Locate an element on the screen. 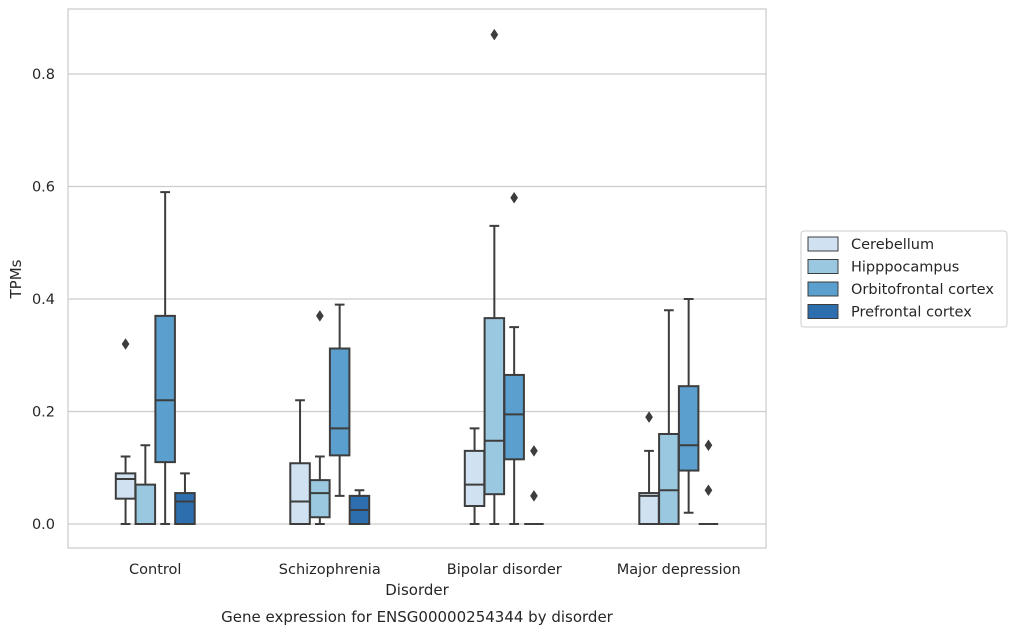  y-tick-label: 0.2 is located at coordinates (43, 413).